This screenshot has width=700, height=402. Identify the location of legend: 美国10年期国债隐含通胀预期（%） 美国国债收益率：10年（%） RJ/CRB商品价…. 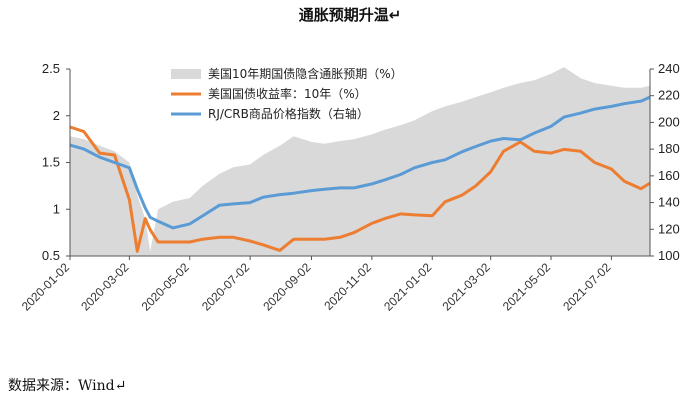
(287, 93).